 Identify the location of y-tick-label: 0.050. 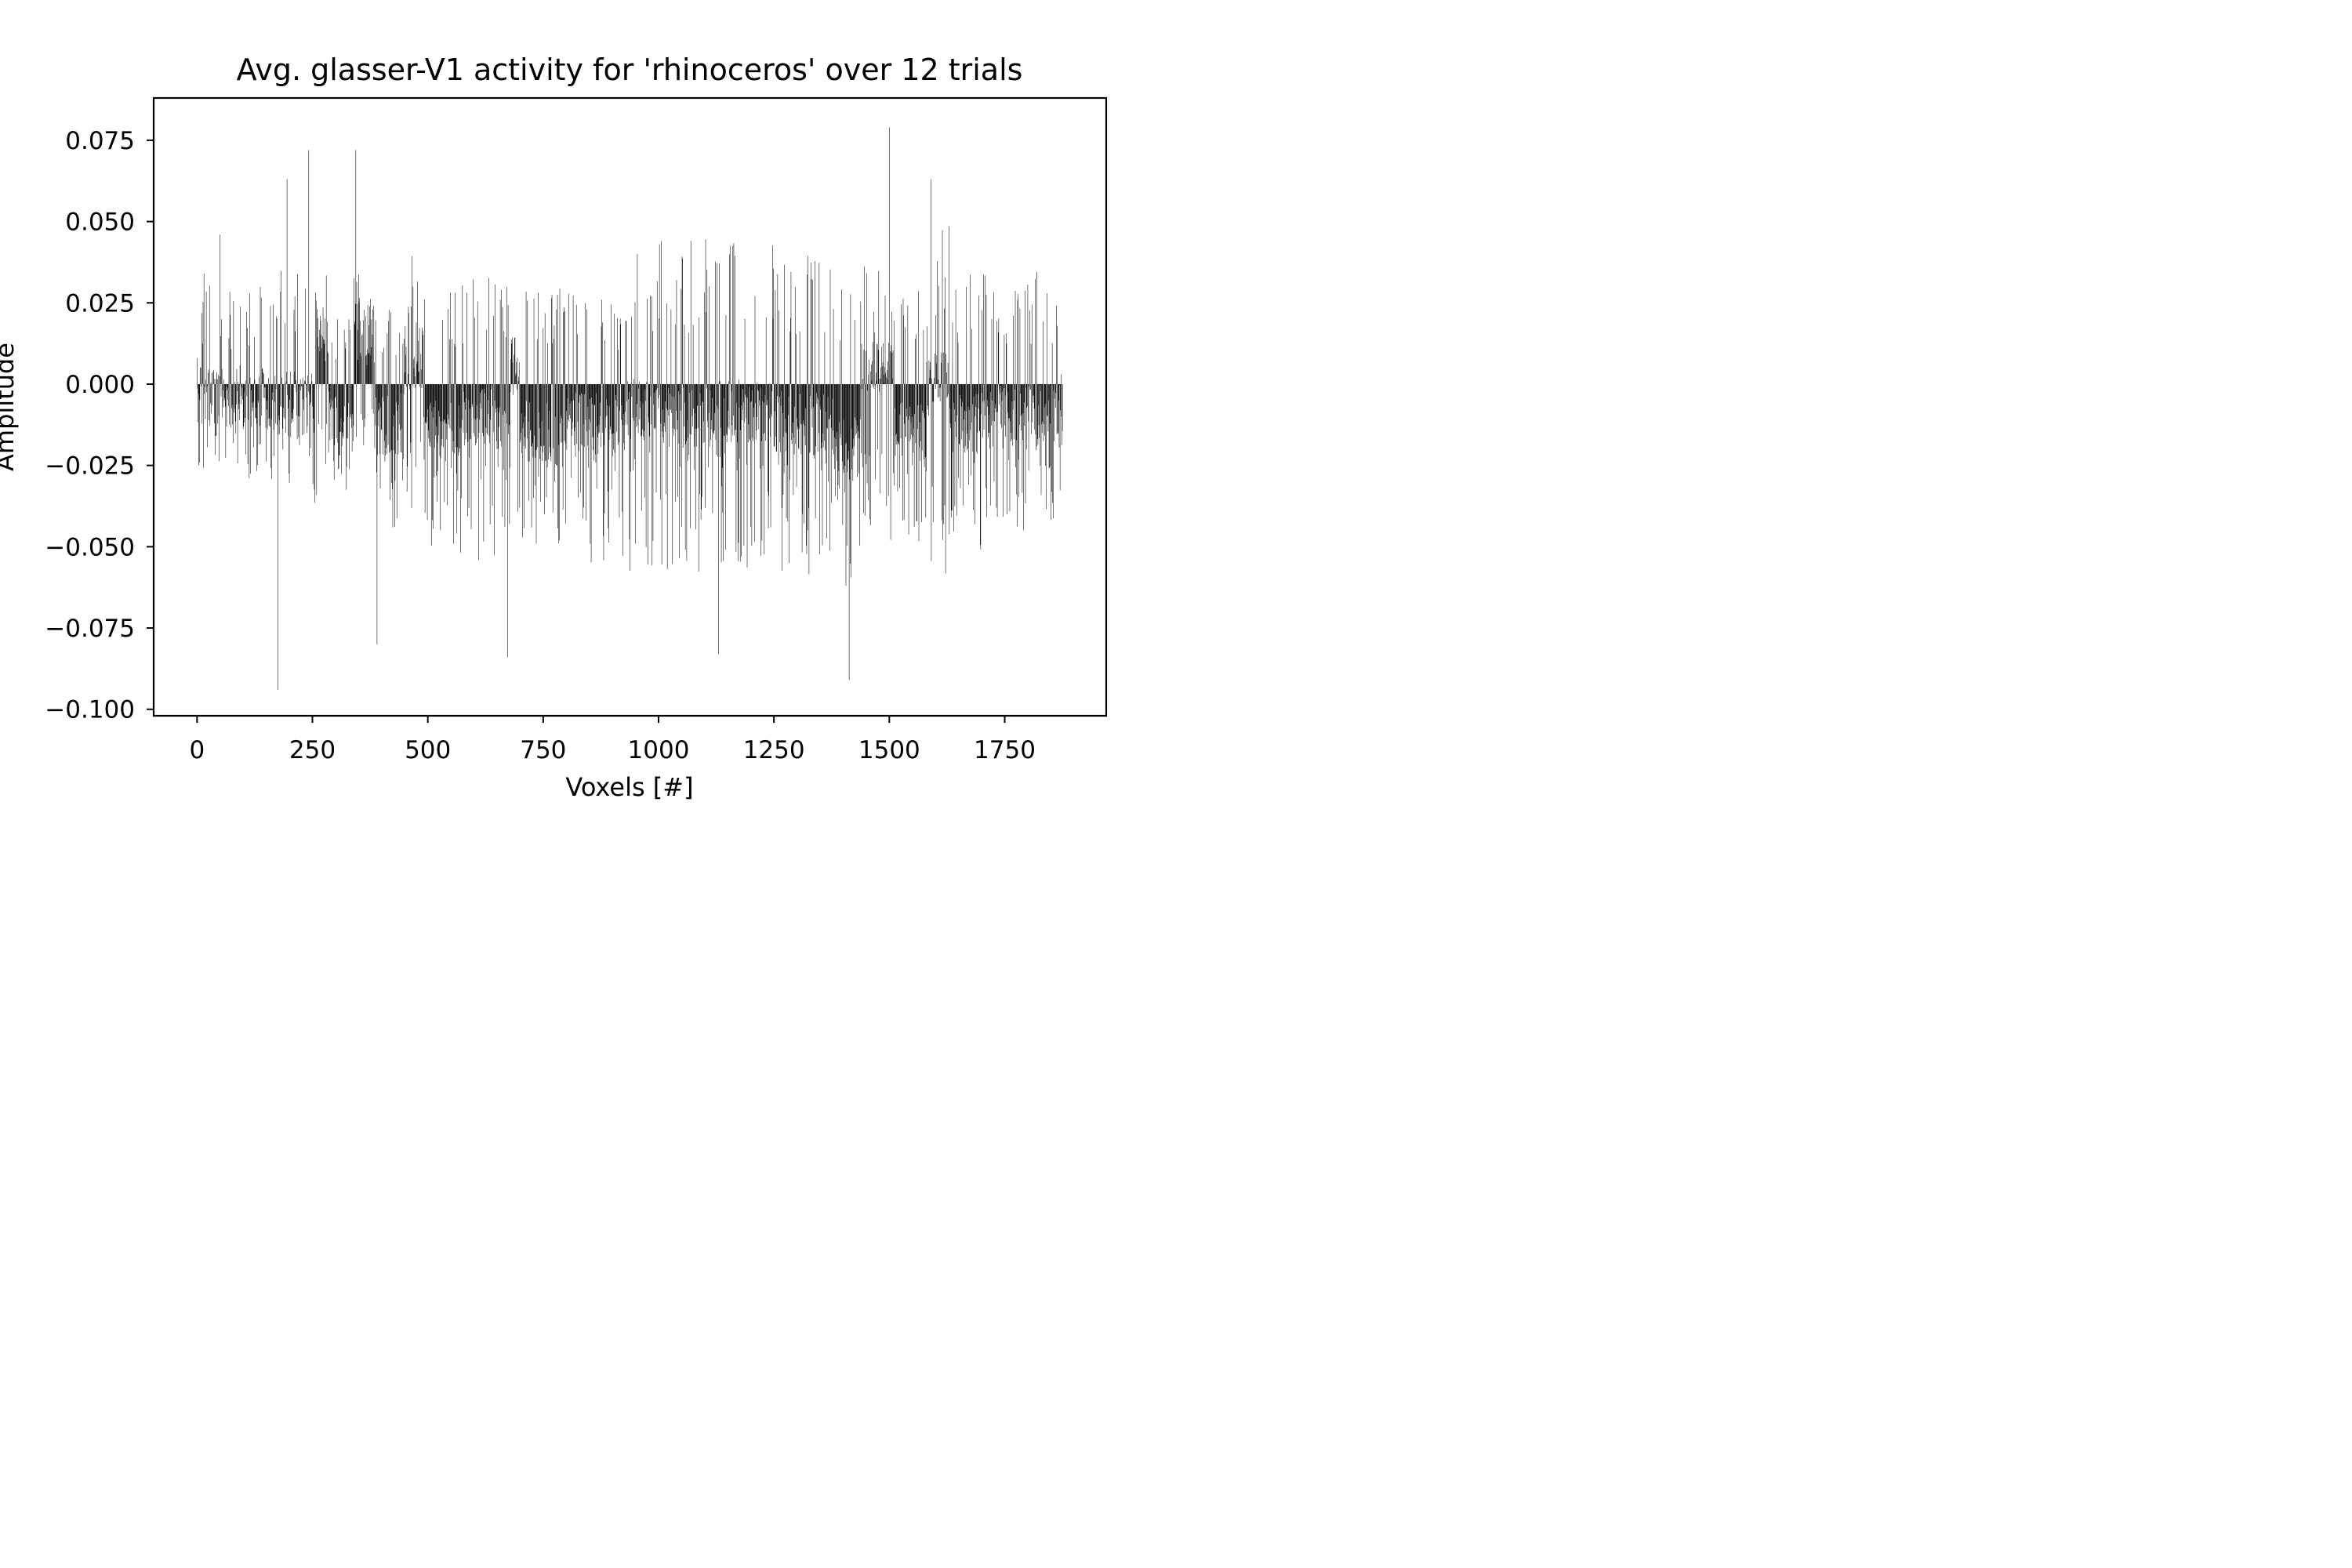
(100, 223).